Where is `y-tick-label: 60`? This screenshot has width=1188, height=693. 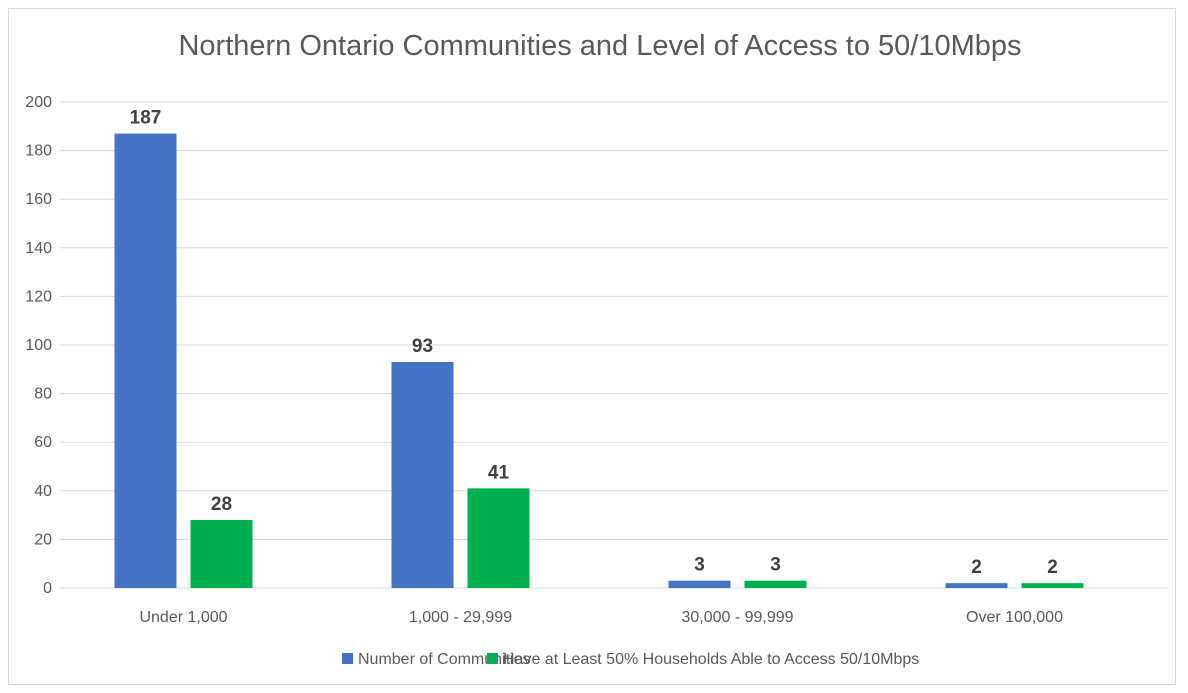 y-tick-label: 60 is located at coordinates (43, 442).